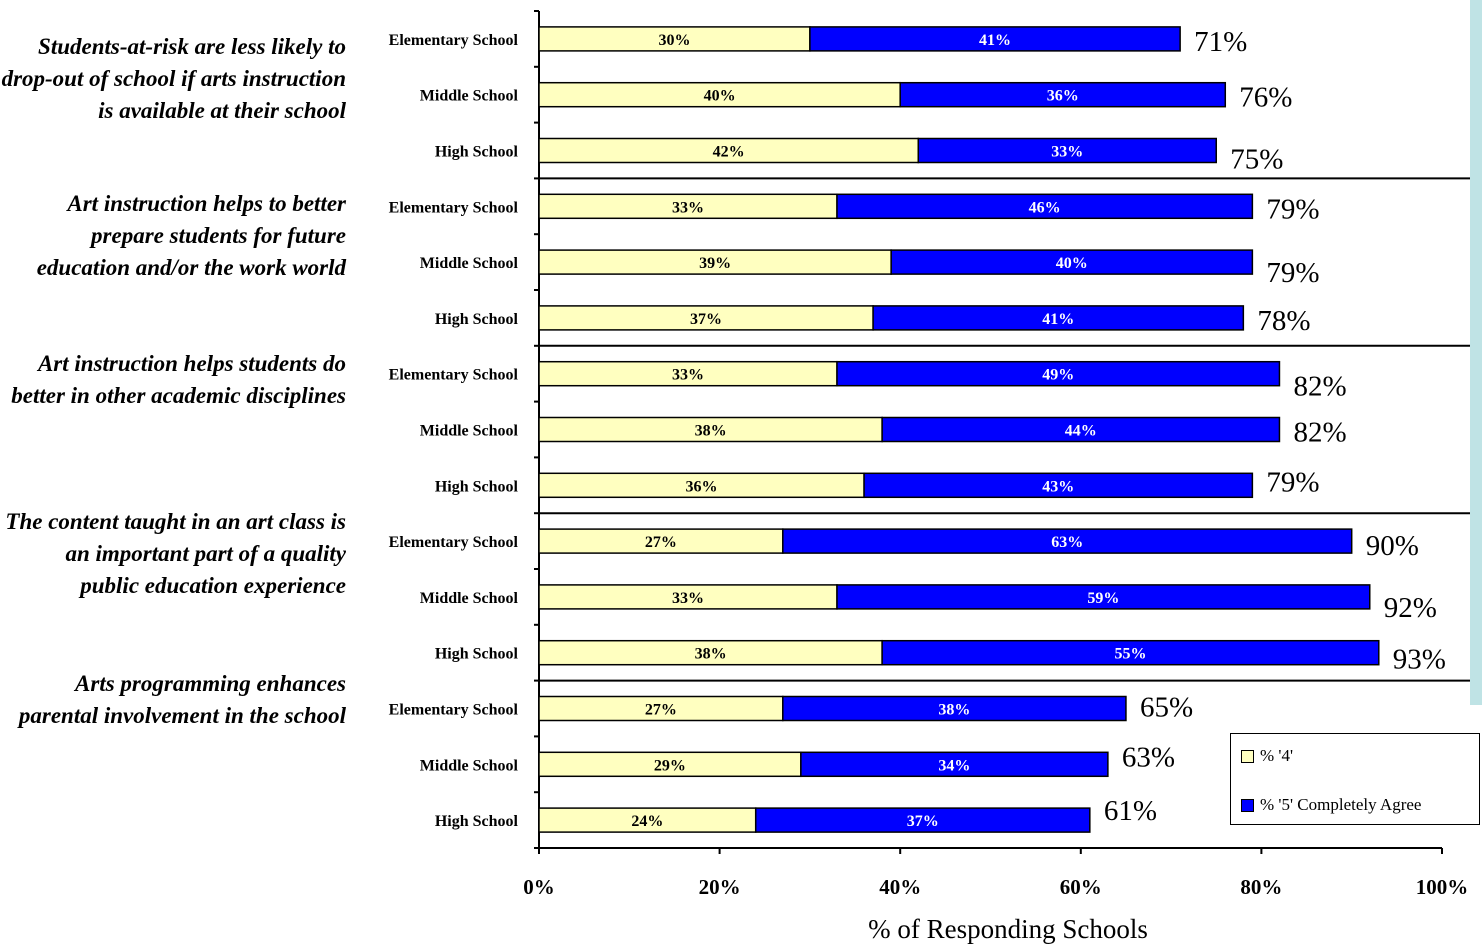 The image size is (1482, 949). I want to click on bar-agree-5-label: 49%, so click(1058, 375).